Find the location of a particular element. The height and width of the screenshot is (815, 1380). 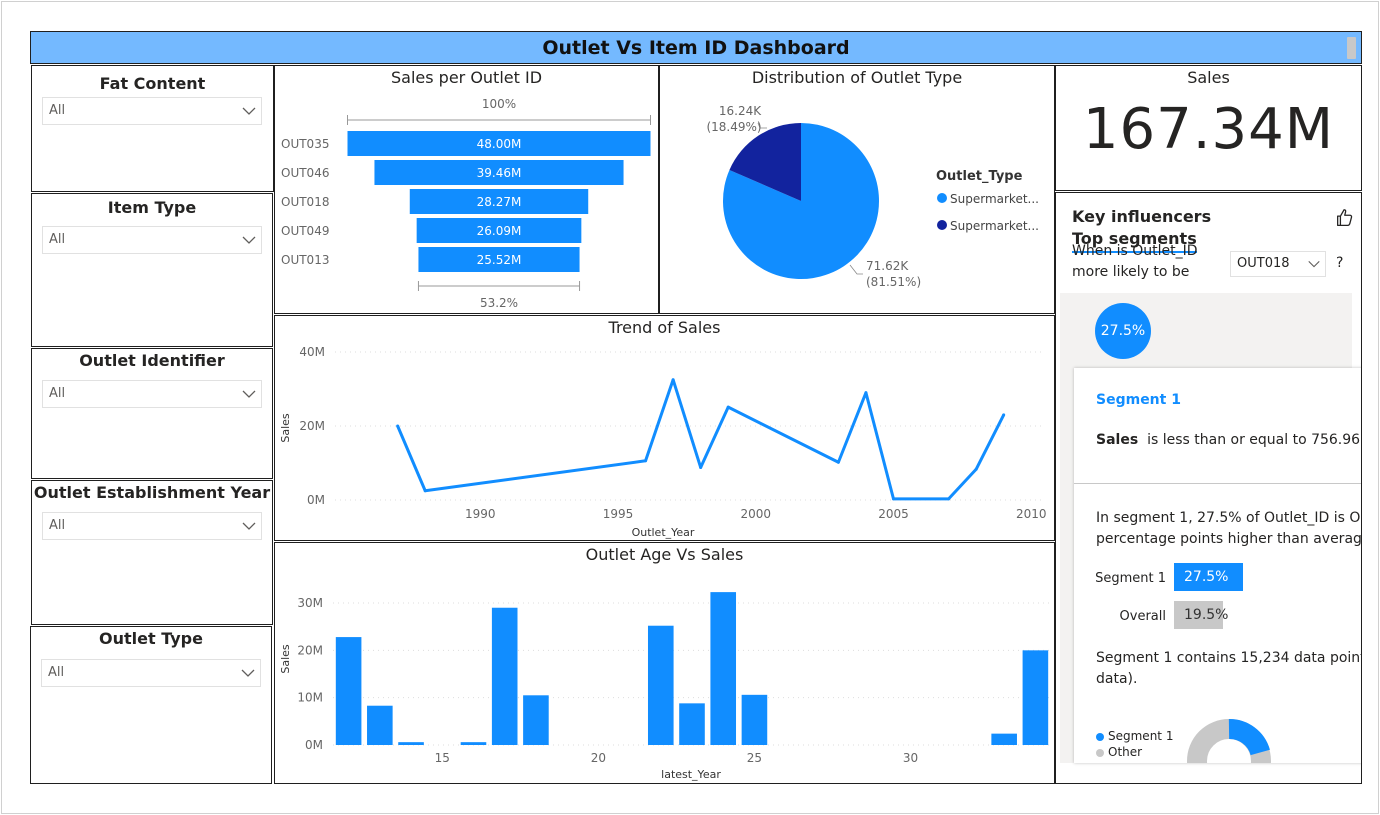

pie-label-large-value: 71.62K is located at coordinates (887, 266).